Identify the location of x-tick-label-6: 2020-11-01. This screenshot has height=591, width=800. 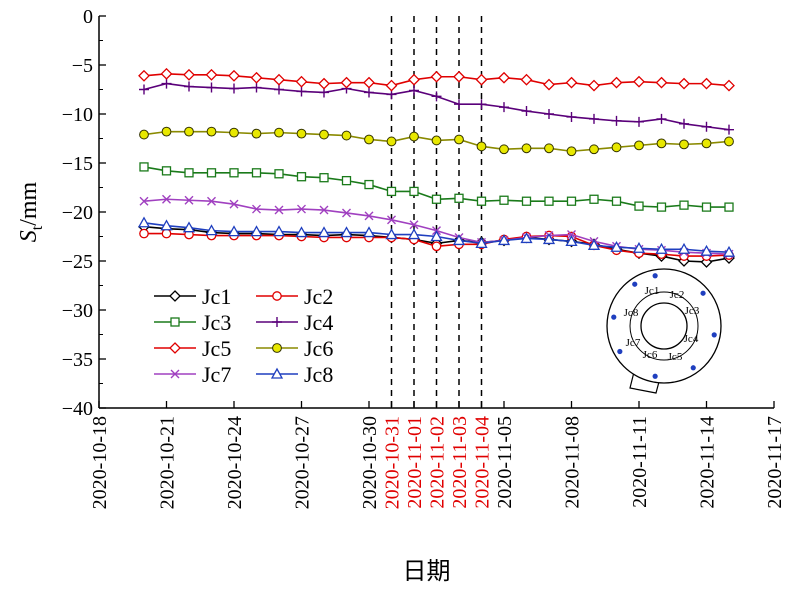
(415, 462).